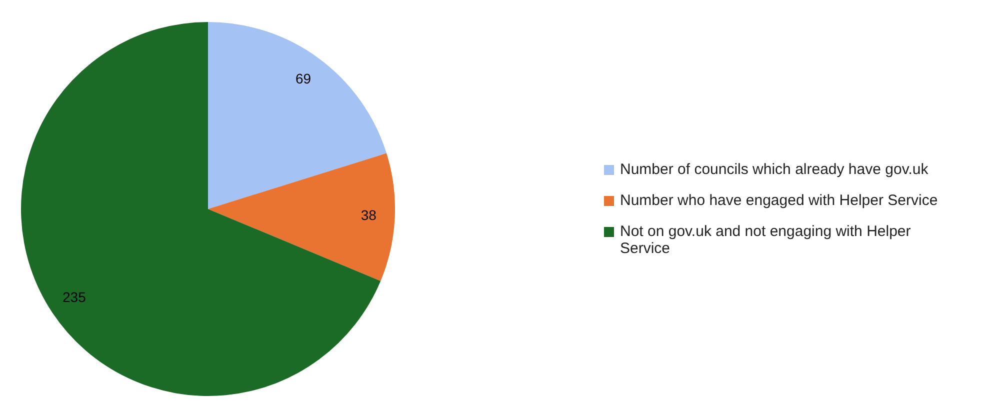  Describe the element at coordinates (766, 239) in the screenshot. I see `legend-label: Not on gov.uk and not engaging with Helper Service` at that location.